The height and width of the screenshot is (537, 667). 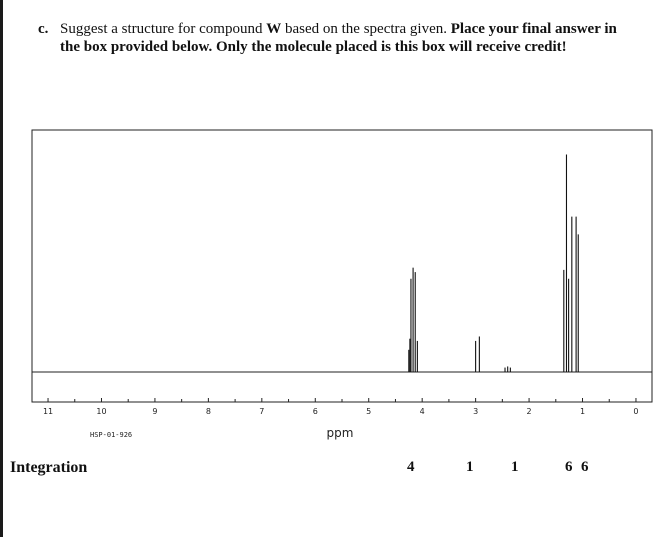 I want to click on integration-value-5: 6, so click(x=585, y=467).